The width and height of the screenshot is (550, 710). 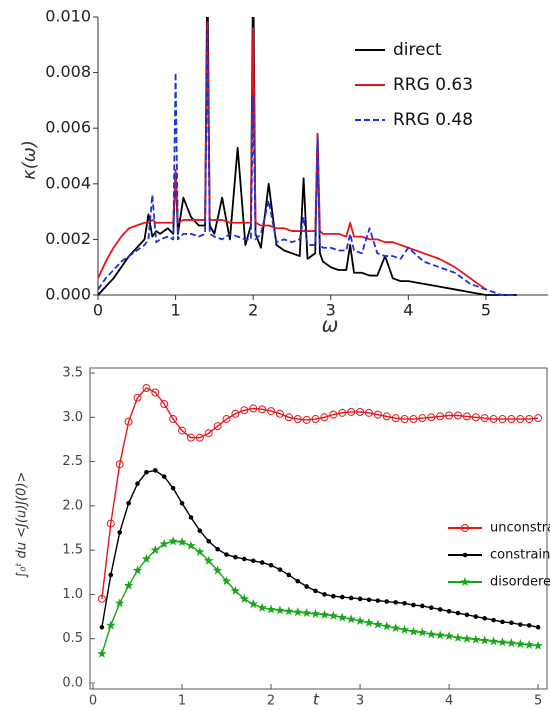 I want to click on y-tick-label: 3.5, so click(x=72, y=373).